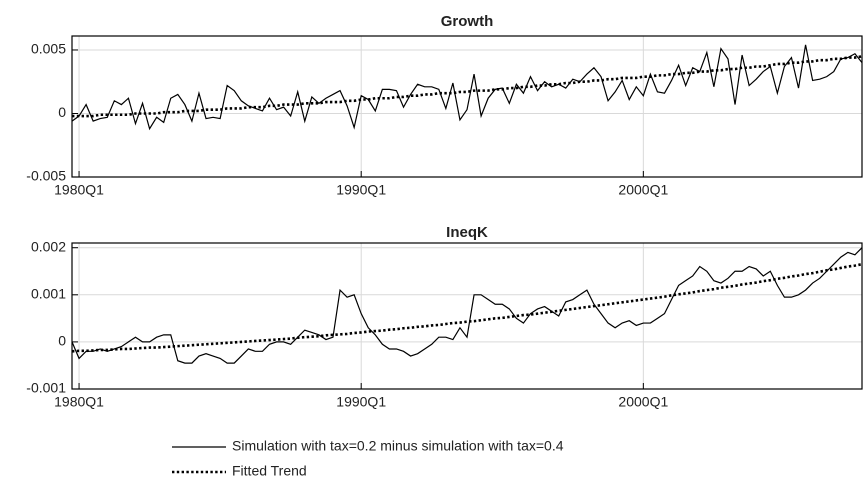  What do you see at coordinates (46, 388) in the screenshot?
I see `y-tick-label: -0.001` at bounding box center [46, 388].